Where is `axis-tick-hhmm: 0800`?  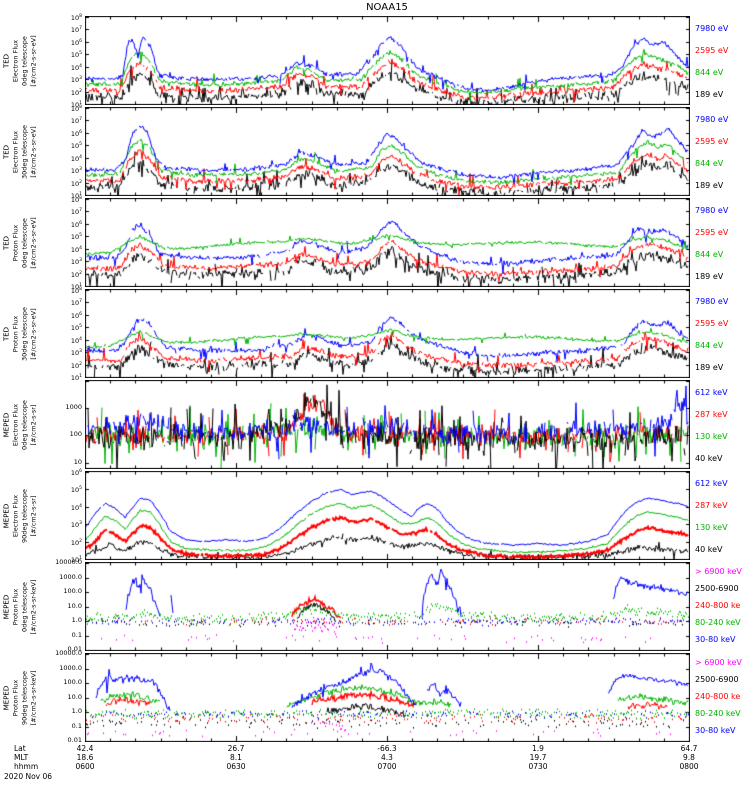
axis-tick-hhmm: 0800 is located at coordinates (689, 766).